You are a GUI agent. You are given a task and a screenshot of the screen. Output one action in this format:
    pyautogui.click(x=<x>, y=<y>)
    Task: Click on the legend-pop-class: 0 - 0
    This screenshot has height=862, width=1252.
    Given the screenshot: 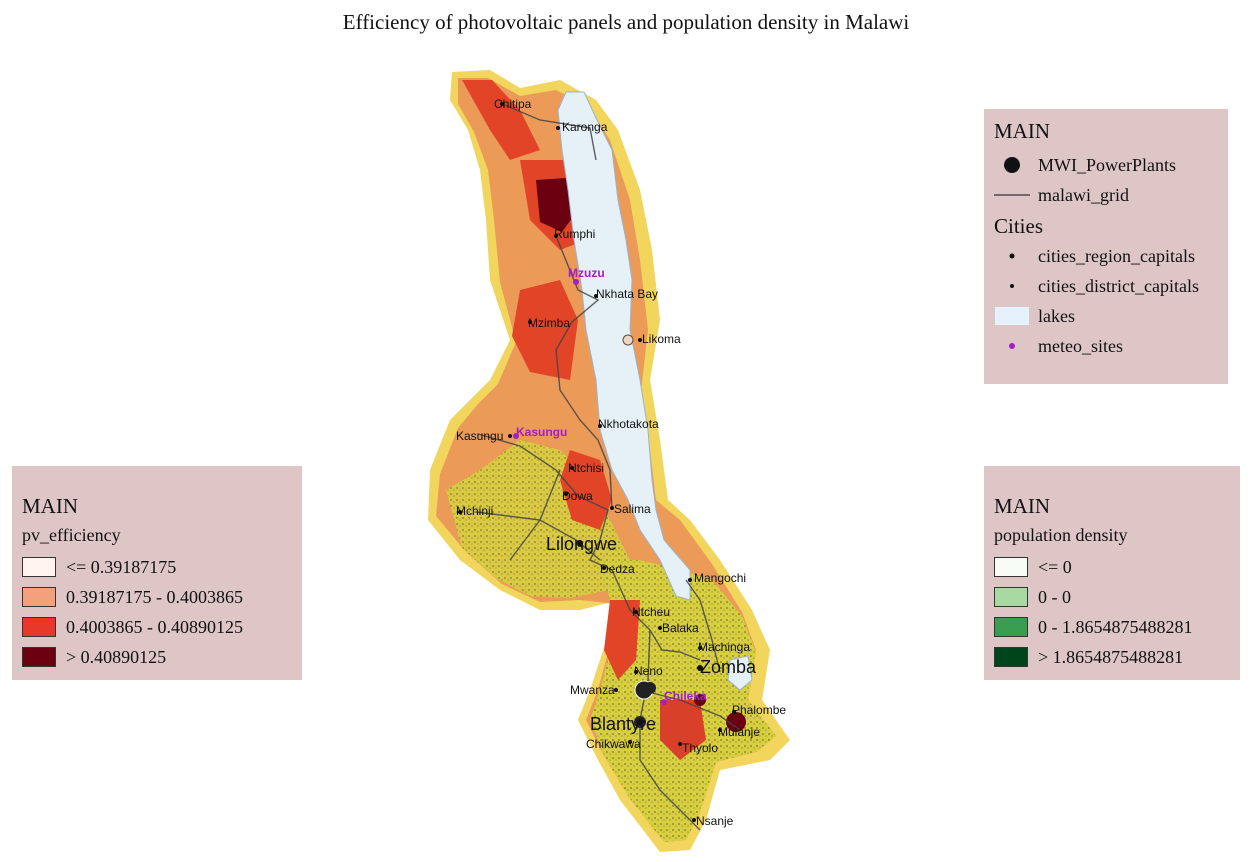 What is the action you would take?
    pyautogui.click(x=1112, y=597)
    